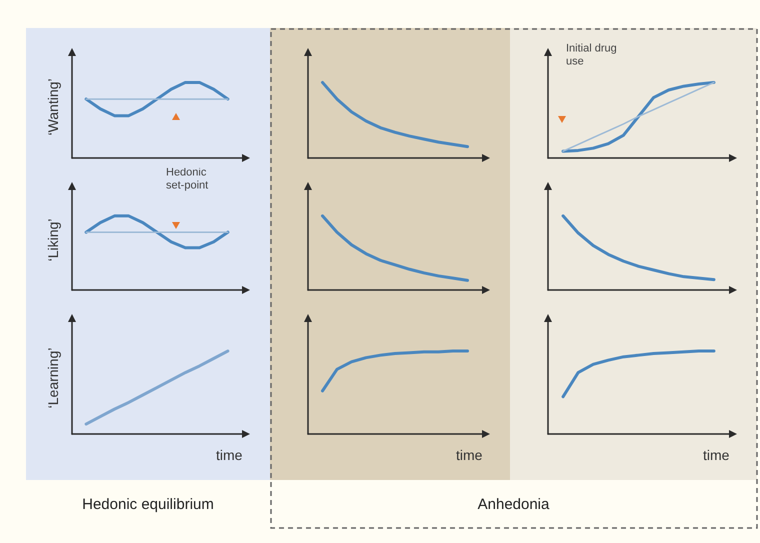 The height and width of the screenshot is (543, 760). I want to click on y-axis-title: ‘Learning’, so click(53, 378).